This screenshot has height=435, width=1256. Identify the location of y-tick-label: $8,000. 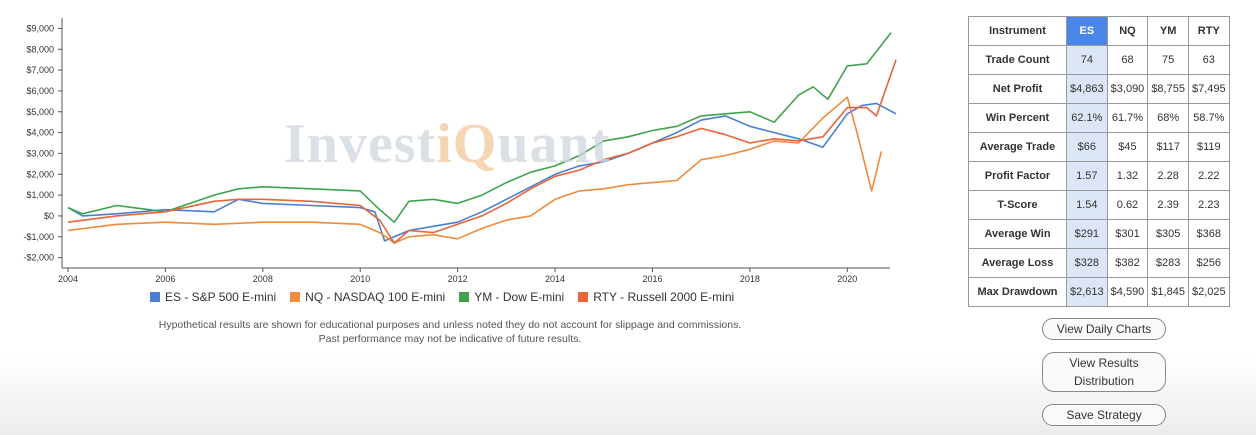
(40, 49).